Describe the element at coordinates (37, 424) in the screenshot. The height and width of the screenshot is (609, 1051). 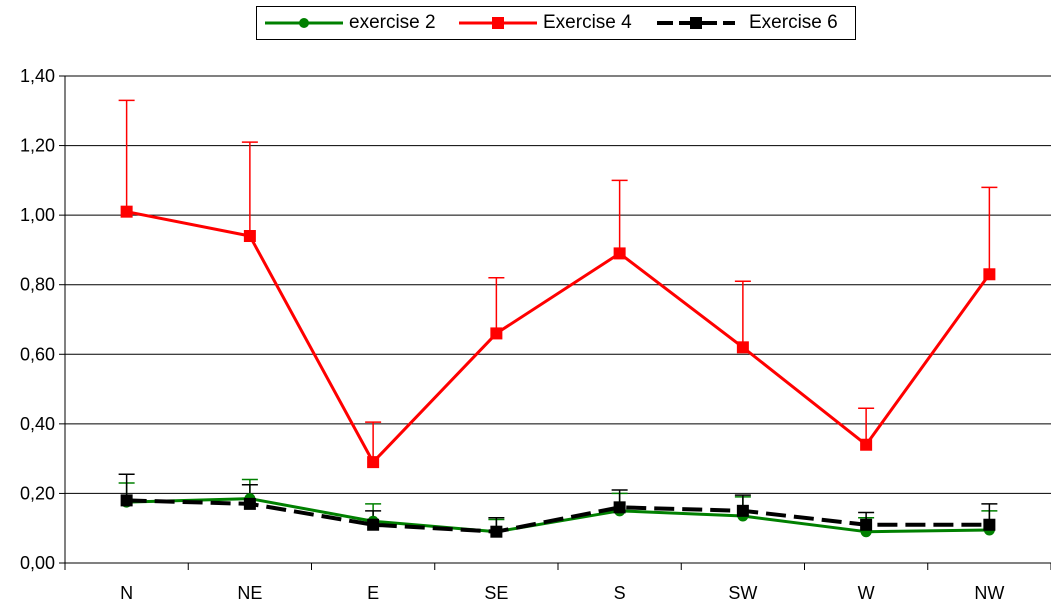
I see `y-tick-label: 0,40` at that location.